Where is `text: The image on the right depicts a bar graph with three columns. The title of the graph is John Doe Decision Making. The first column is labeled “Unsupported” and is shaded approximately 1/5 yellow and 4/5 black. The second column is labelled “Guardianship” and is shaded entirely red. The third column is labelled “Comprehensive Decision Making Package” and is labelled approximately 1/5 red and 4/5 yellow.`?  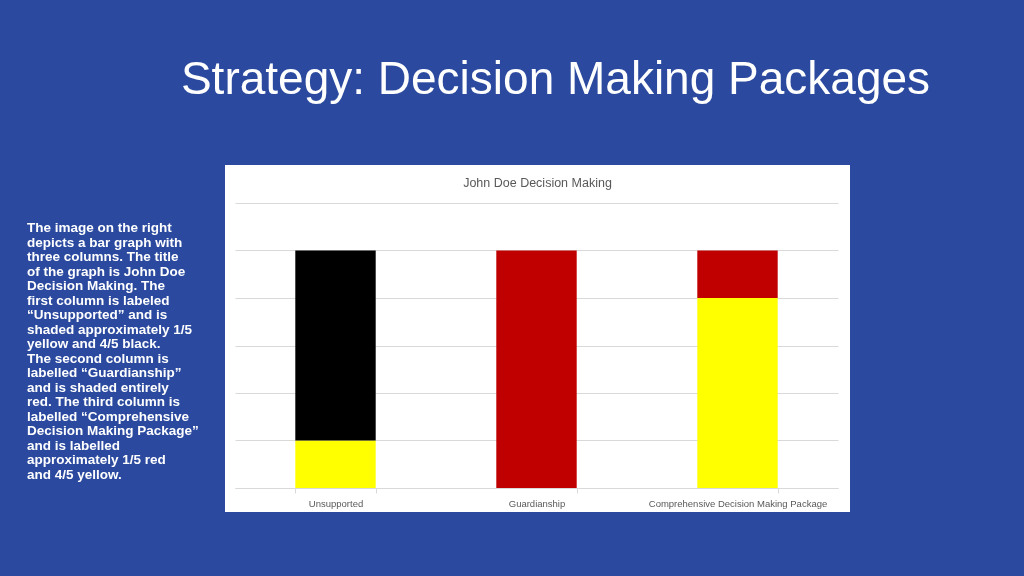 text: The image on the right depicts a bar graph with three columns. The title of the graph is John Doe Decision Making. The first column is labeled “Unsupported” and is shaded approximately 1/5 yellow and 4/5 black. The second column is labelled “Guardianship” and is shaded entirely red. The third column is labelled “Comprehensive Decision Making Package” and is labelled approximately 1/5 red and 4/5 yellow. is located at coordinates (113, 351).